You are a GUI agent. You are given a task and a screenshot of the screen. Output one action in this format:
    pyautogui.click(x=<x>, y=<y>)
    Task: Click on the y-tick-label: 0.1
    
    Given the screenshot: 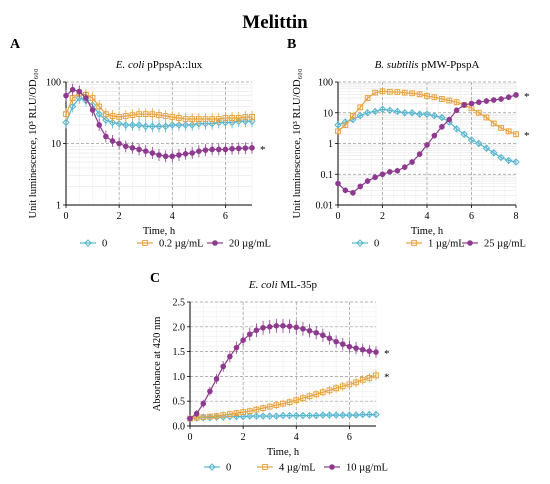 What is the action you would take?
    pyautogui.click(x=327, y=175)
    